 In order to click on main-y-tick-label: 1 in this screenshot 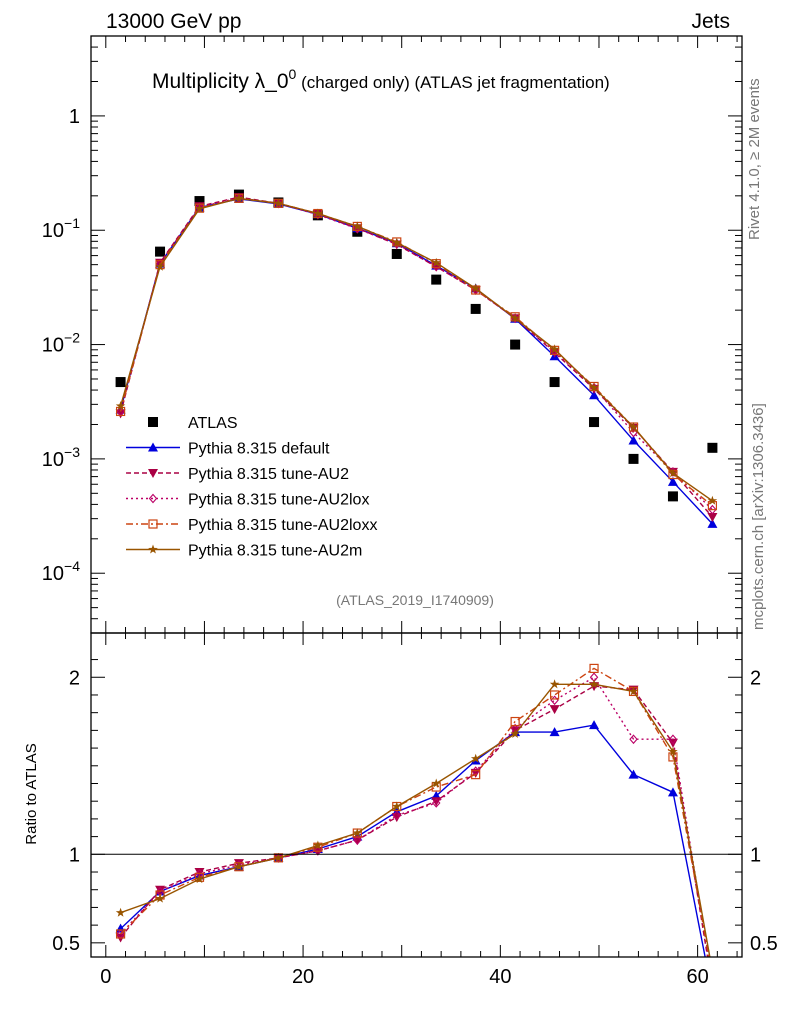, I will do `click(74, 117)`.